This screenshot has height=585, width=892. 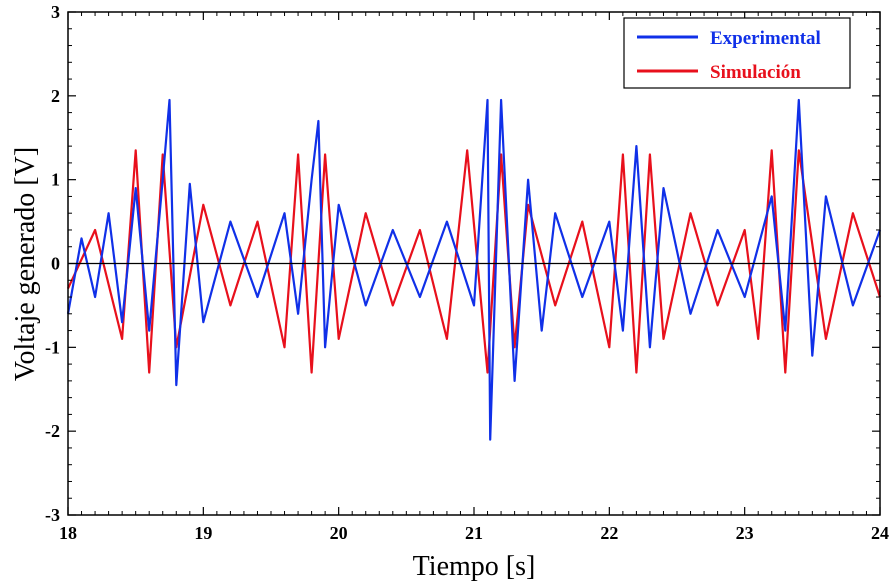 I want to click on y-tick-label: -3, so click(x=52, y=515).